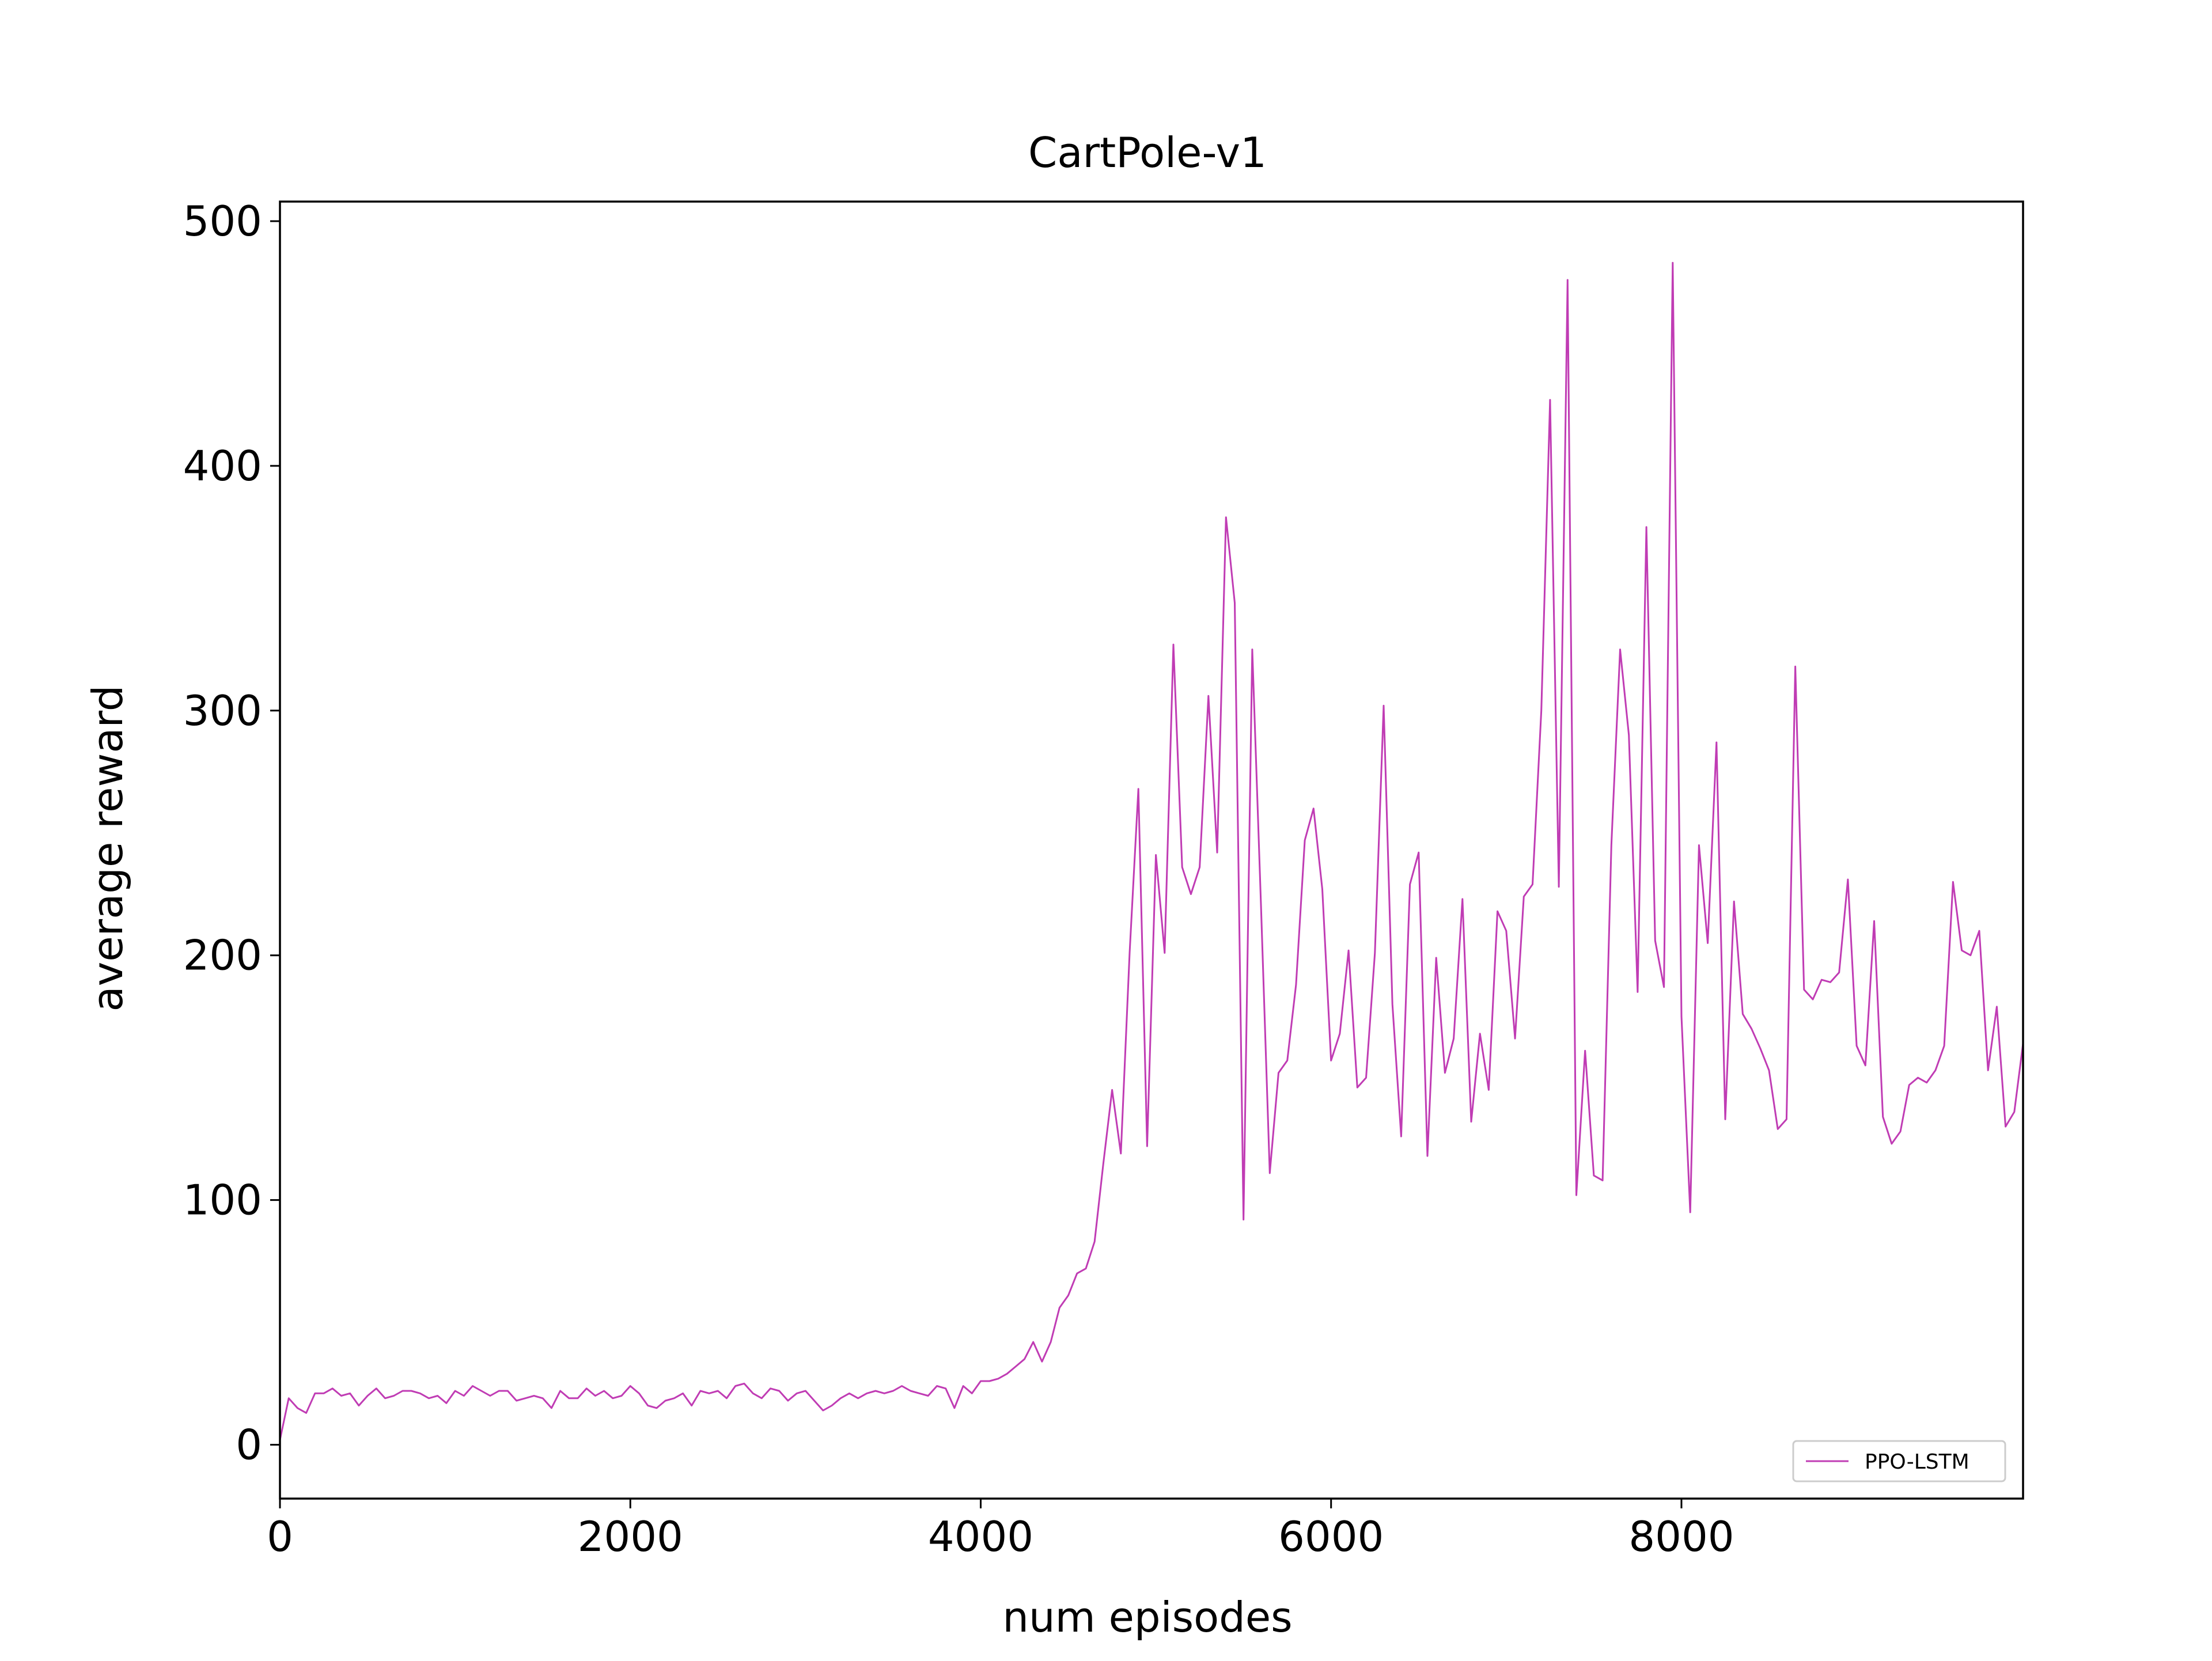 The height and width of the screenshot is (1661, 2212). Describe the element at coordinates (1331, 1536) in the screenshot. I see `x-tick-label: 6000` at that location.